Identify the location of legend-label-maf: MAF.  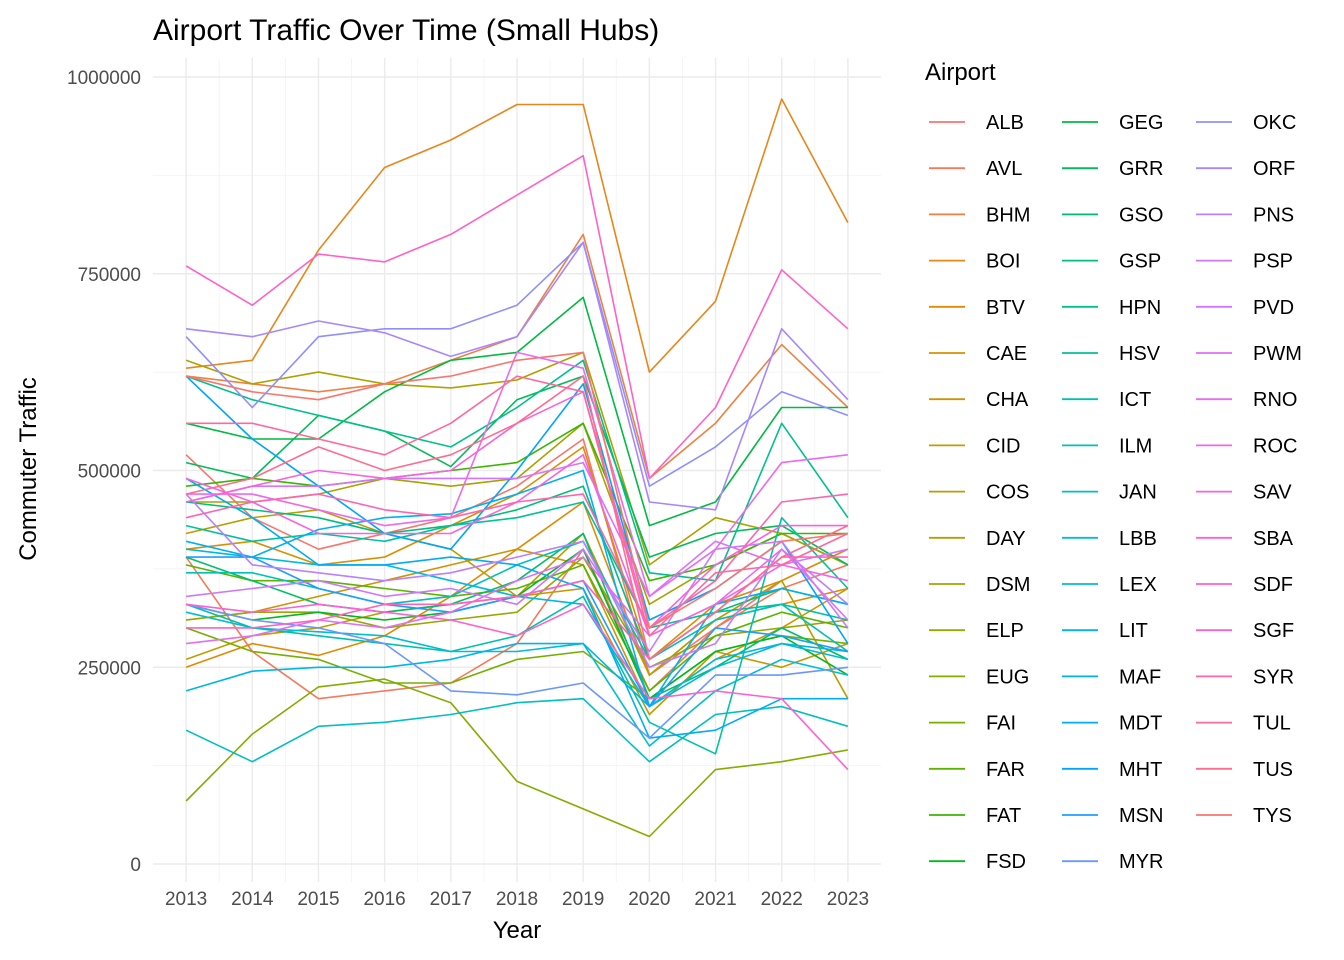
(1140, 677).